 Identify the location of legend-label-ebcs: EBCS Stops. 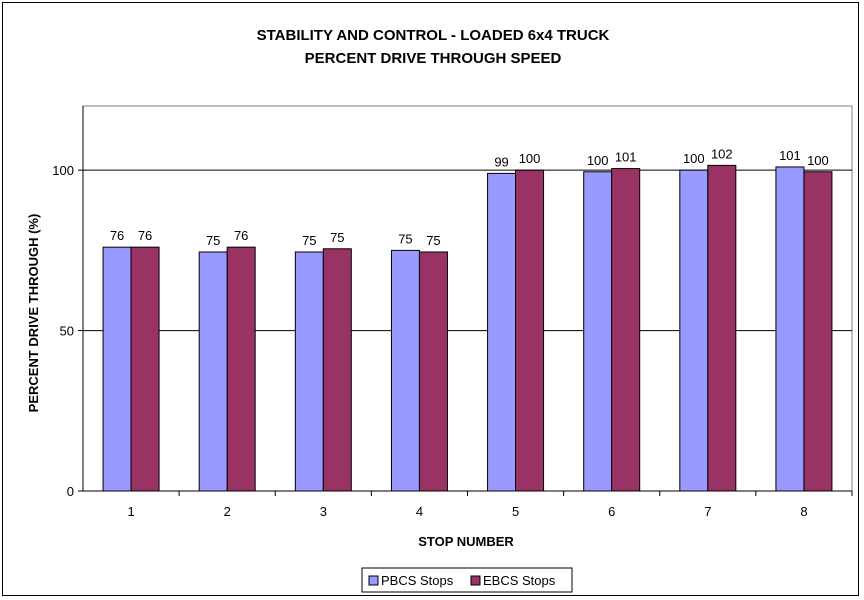
(519, 580).